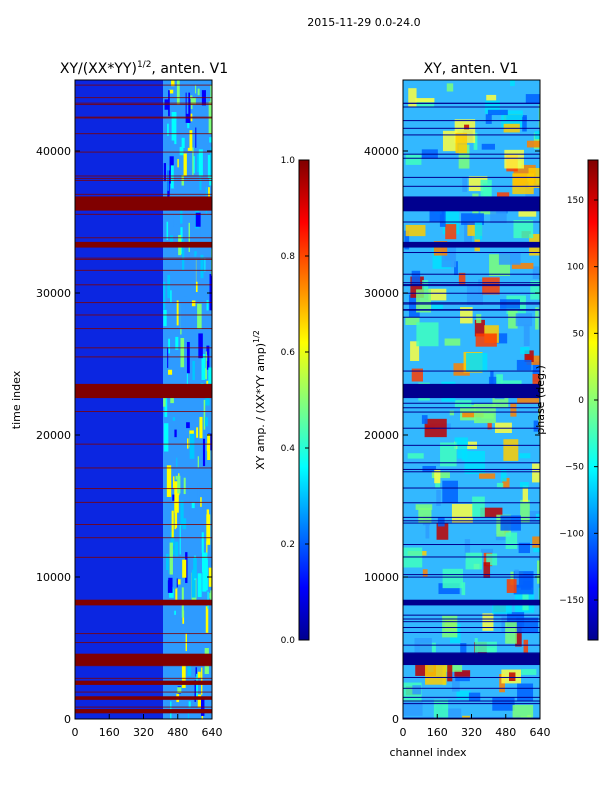  I want to click on right-xtick-label: 480, so click(505, 732).